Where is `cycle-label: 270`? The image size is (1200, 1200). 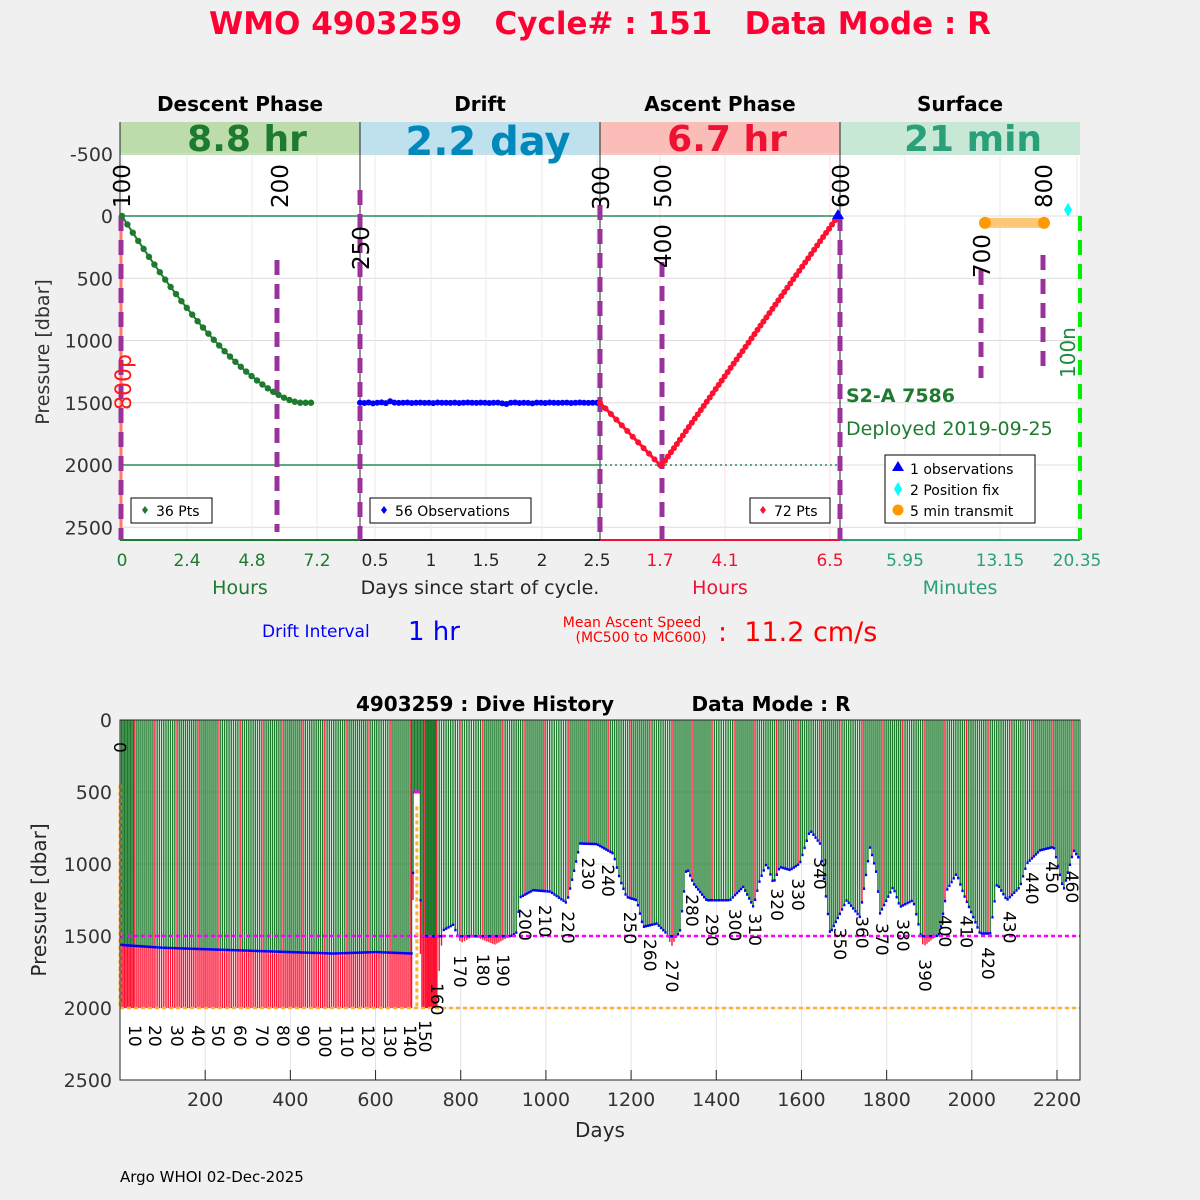
cycle-label: 270 is located at coordinates (671, 976).